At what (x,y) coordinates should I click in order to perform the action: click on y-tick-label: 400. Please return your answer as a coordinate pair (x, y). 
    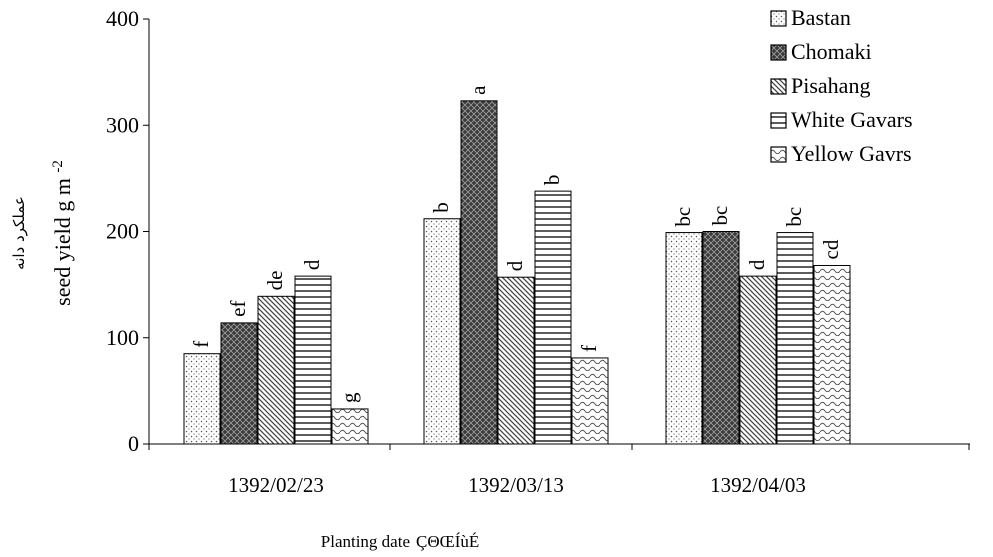
    Looking at the image, I should click on (122, 18).